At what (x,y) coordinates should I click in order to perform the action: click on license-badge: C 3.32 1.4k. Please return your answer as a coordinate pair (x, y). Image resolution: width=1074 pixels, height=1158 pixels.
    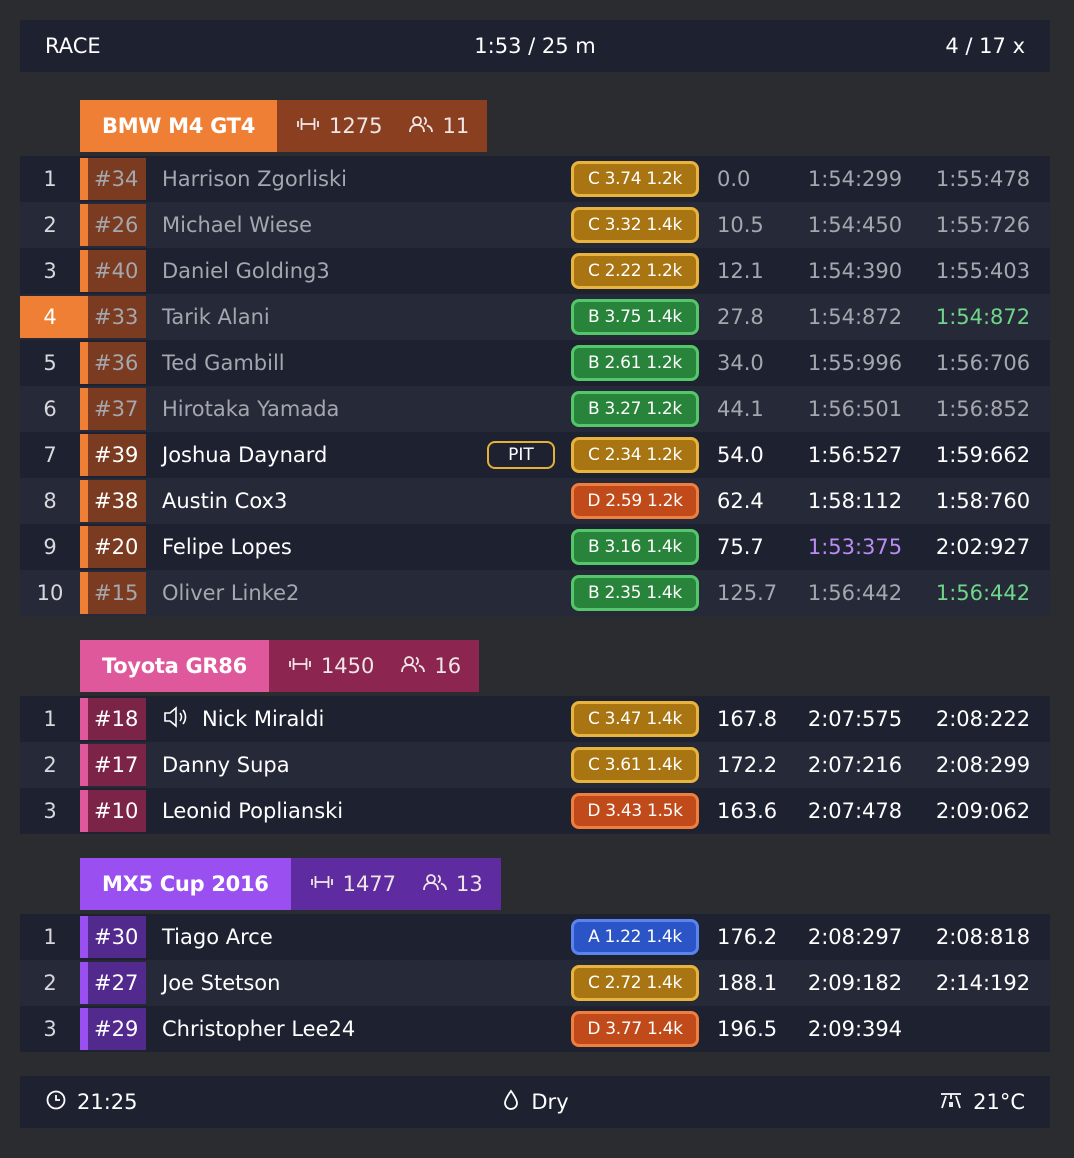
    Looking at the image, I should click on (635, 225).